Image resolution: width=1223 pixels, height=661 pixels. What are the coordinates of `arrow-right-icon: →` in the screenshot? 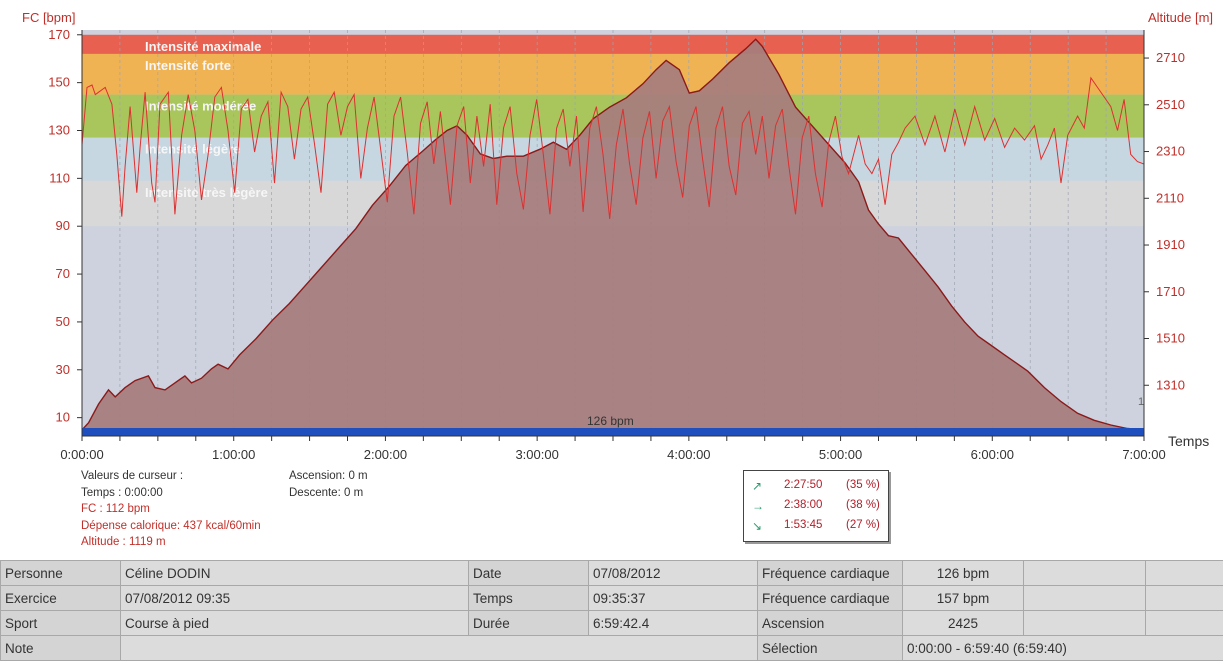 It's located at (758, 506).